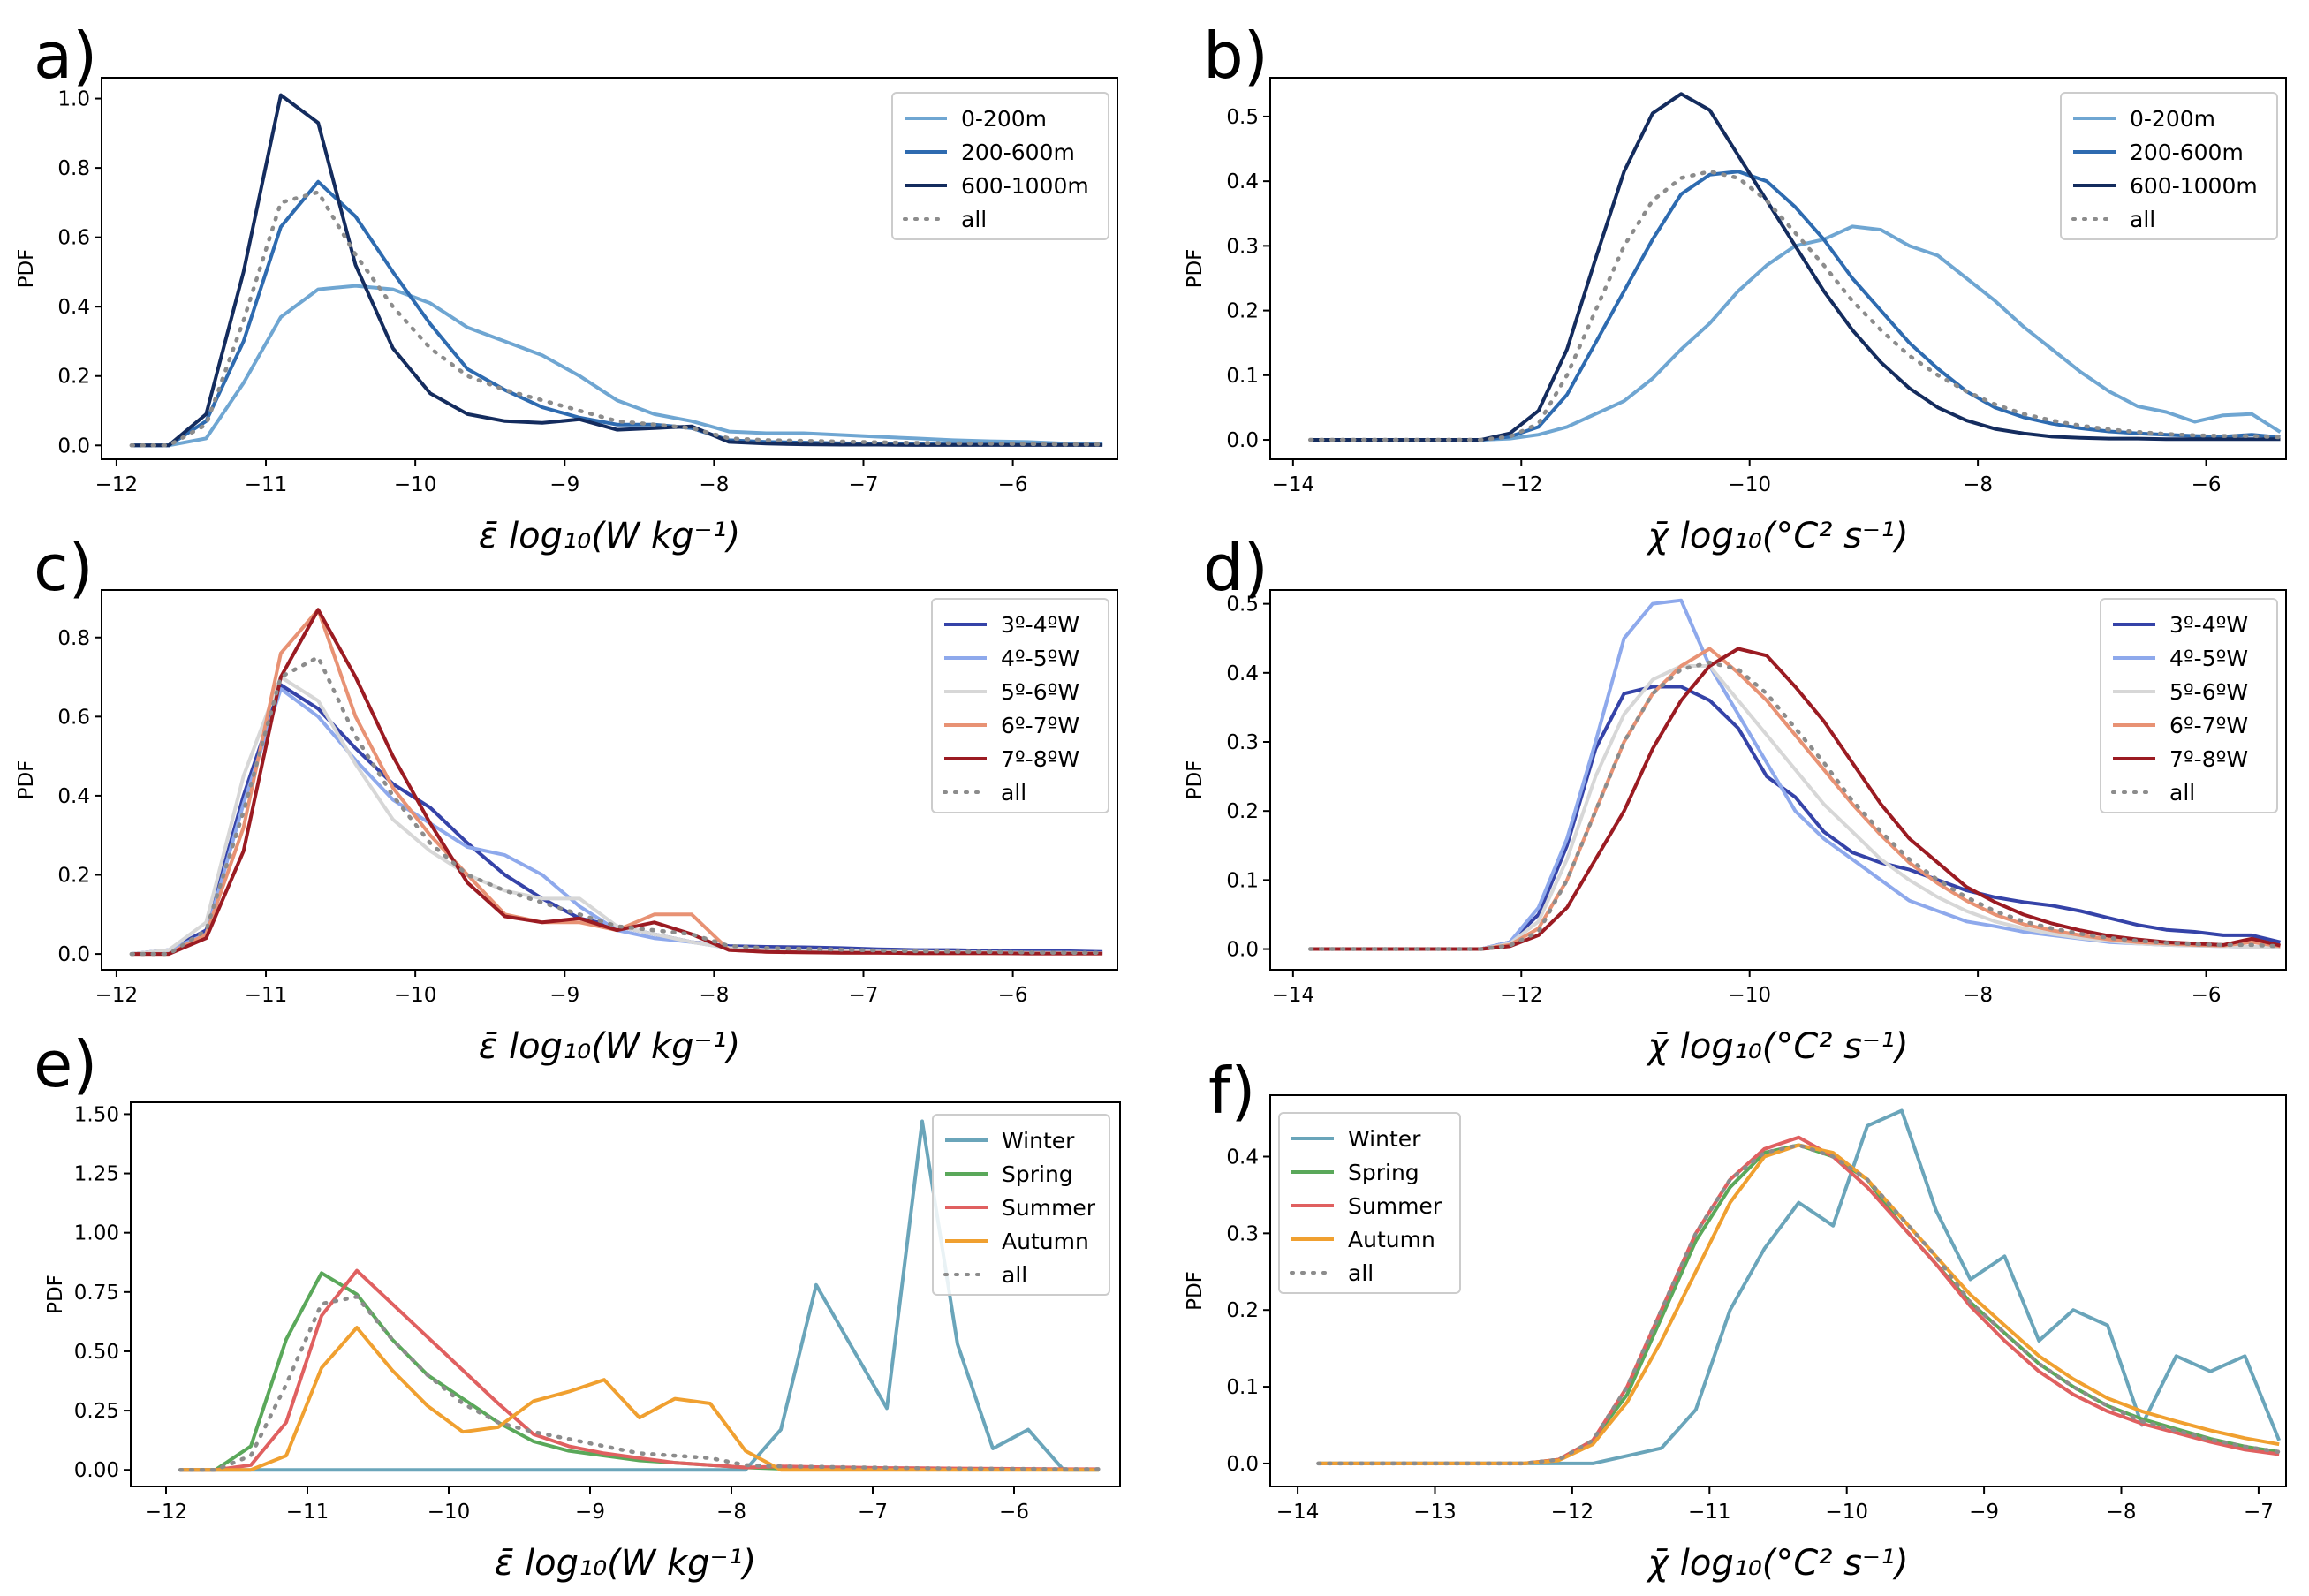 The width and height of the screenshot is (2309, 1596). Describe the element at coordinates (96, 1352) in the screenshot. I see `y-tick-label: 0.50` at that location.